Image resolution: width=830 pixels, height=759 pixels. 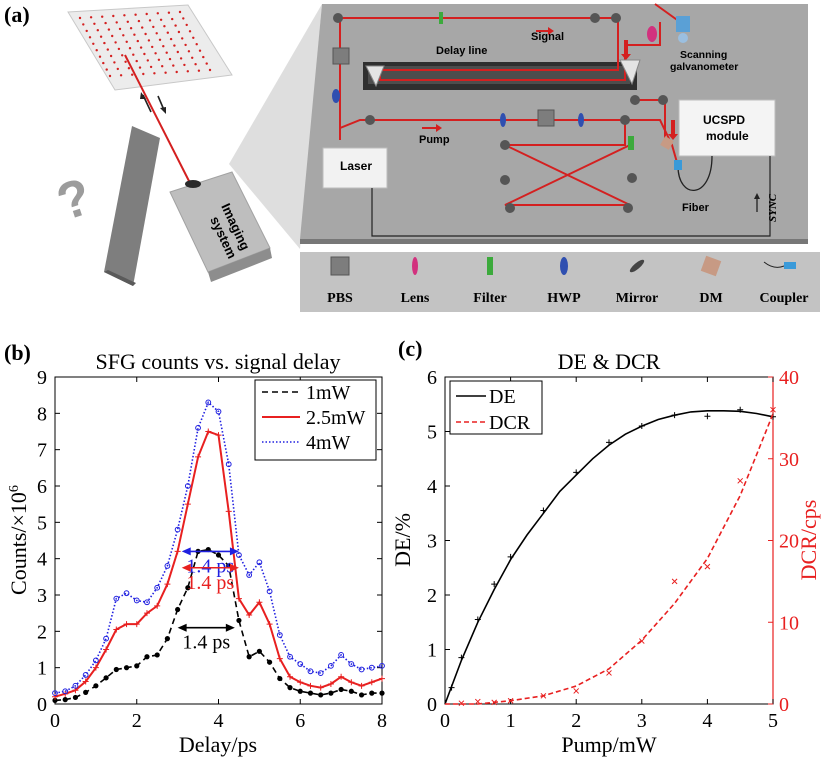 What do you see at coordinates (789, 623) in the screenshot?
I see `y-right-tick-label: 10` at bounding box center [789, 623].